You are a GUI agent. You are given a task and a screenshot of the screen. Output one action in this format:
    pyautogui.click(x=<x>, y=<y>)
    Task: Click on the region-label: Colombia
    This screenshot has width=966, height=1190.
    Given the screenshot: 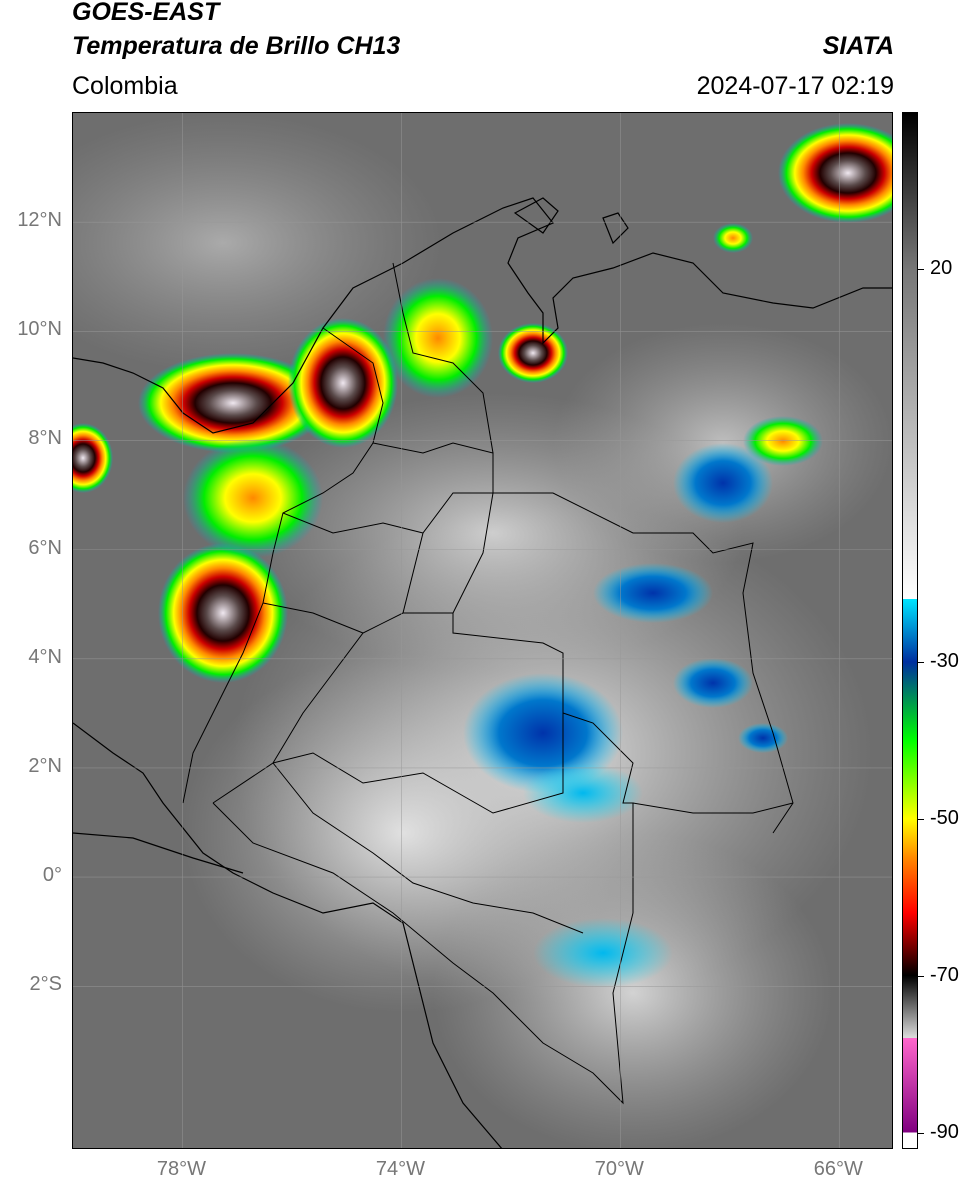 What is the action you would take?
    pyautogui.click(x=125, y=86)
    